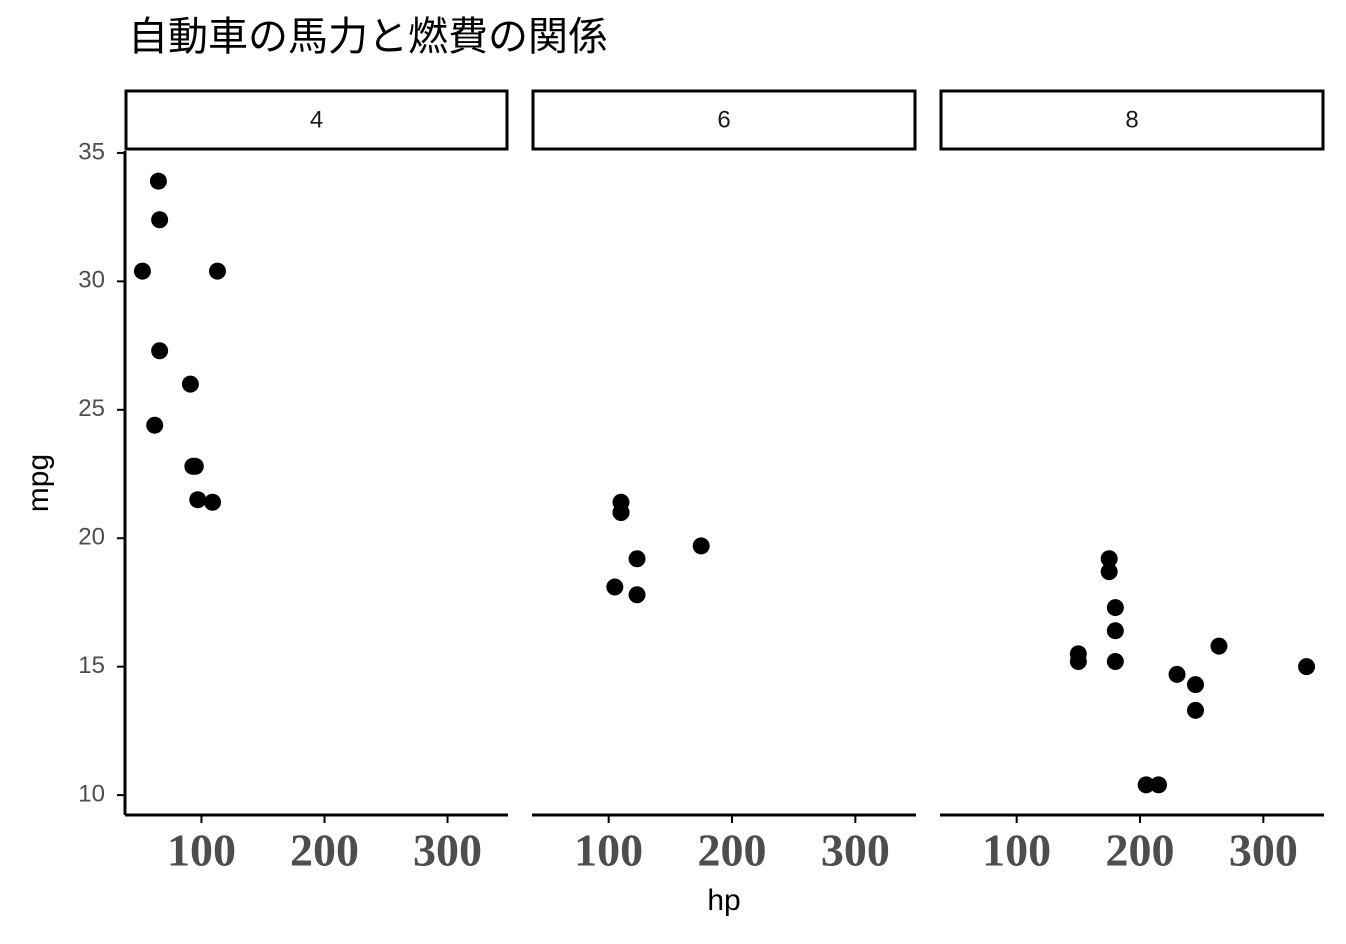 The image size is (1346, 944). I want to click on y-axis-label: mpg, so click(38, 483).